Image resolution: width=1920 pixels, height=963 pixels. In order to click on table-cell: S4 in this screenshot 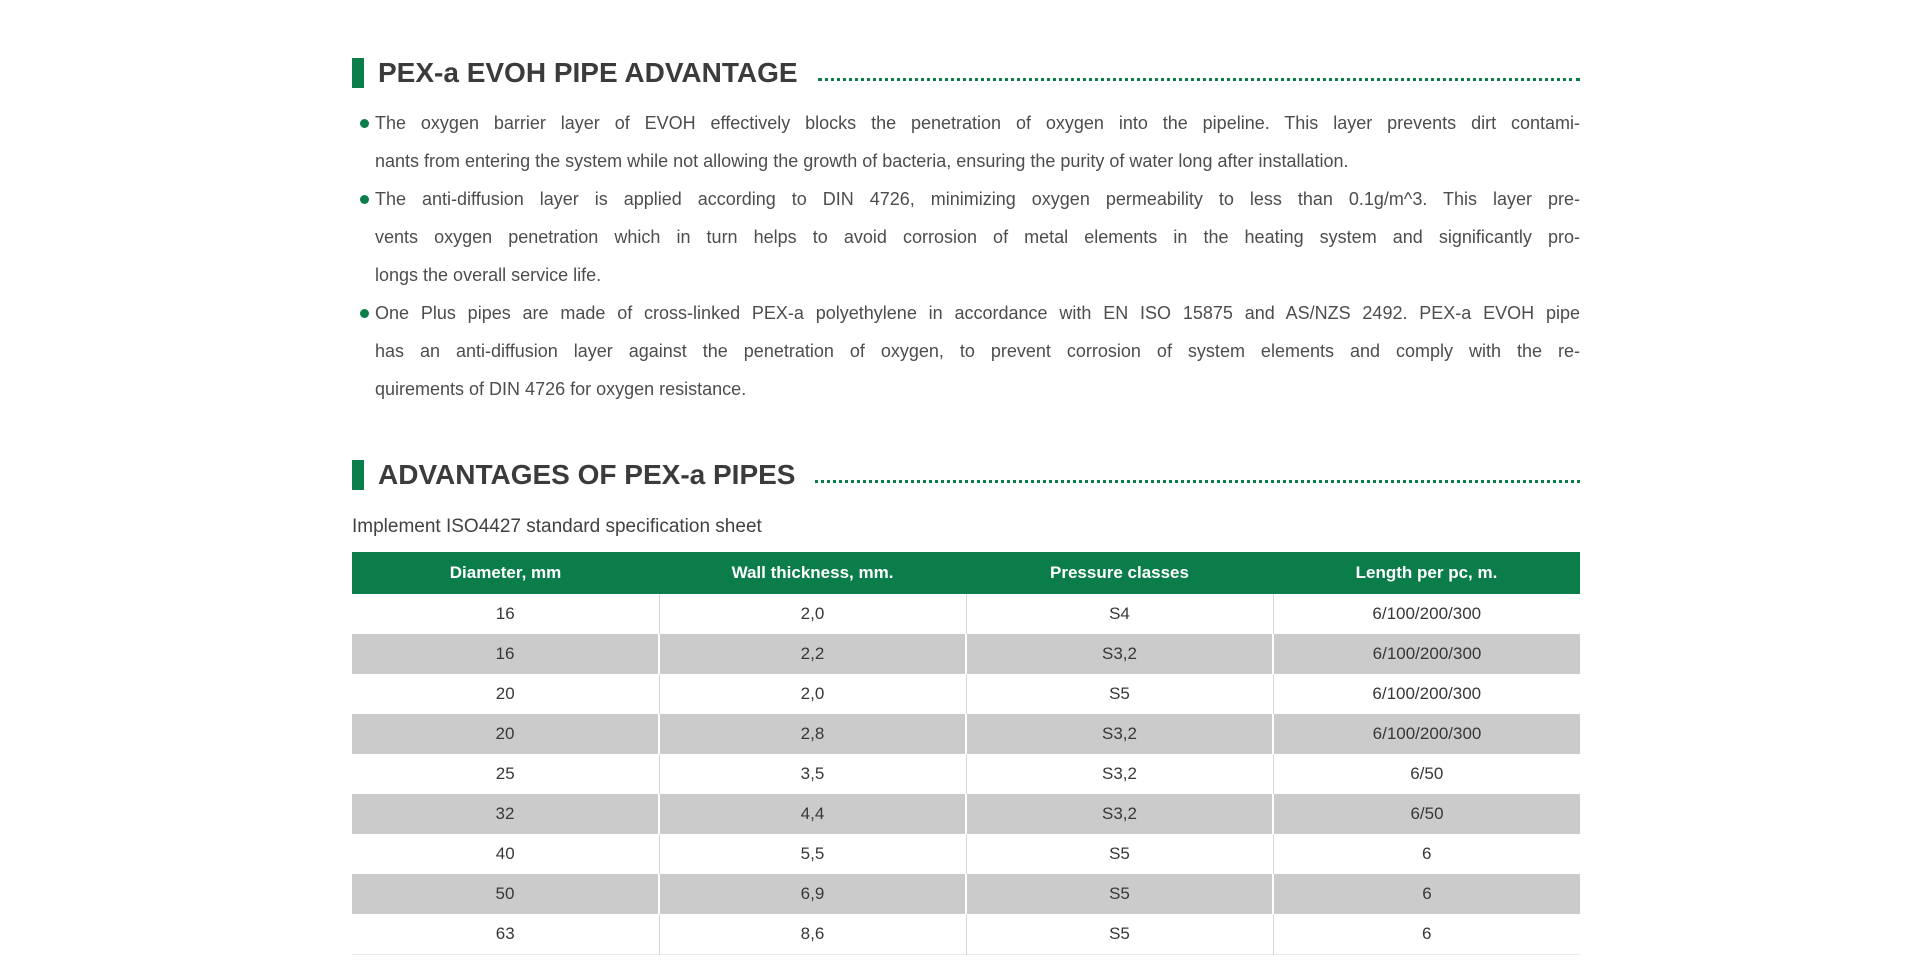, I will do `click(1120, 614)`.